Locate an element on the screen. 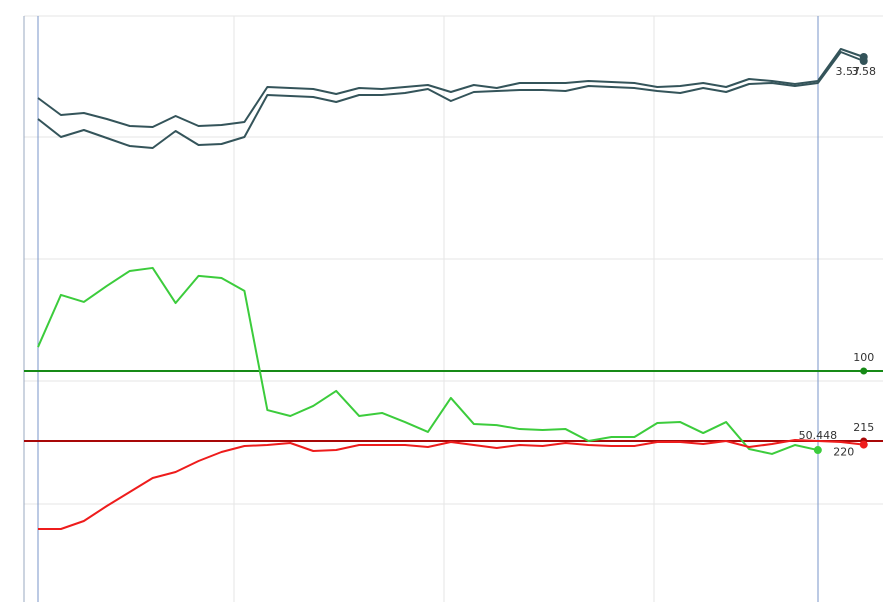  value-label: 3.58 is located at coordinates (863, 71).